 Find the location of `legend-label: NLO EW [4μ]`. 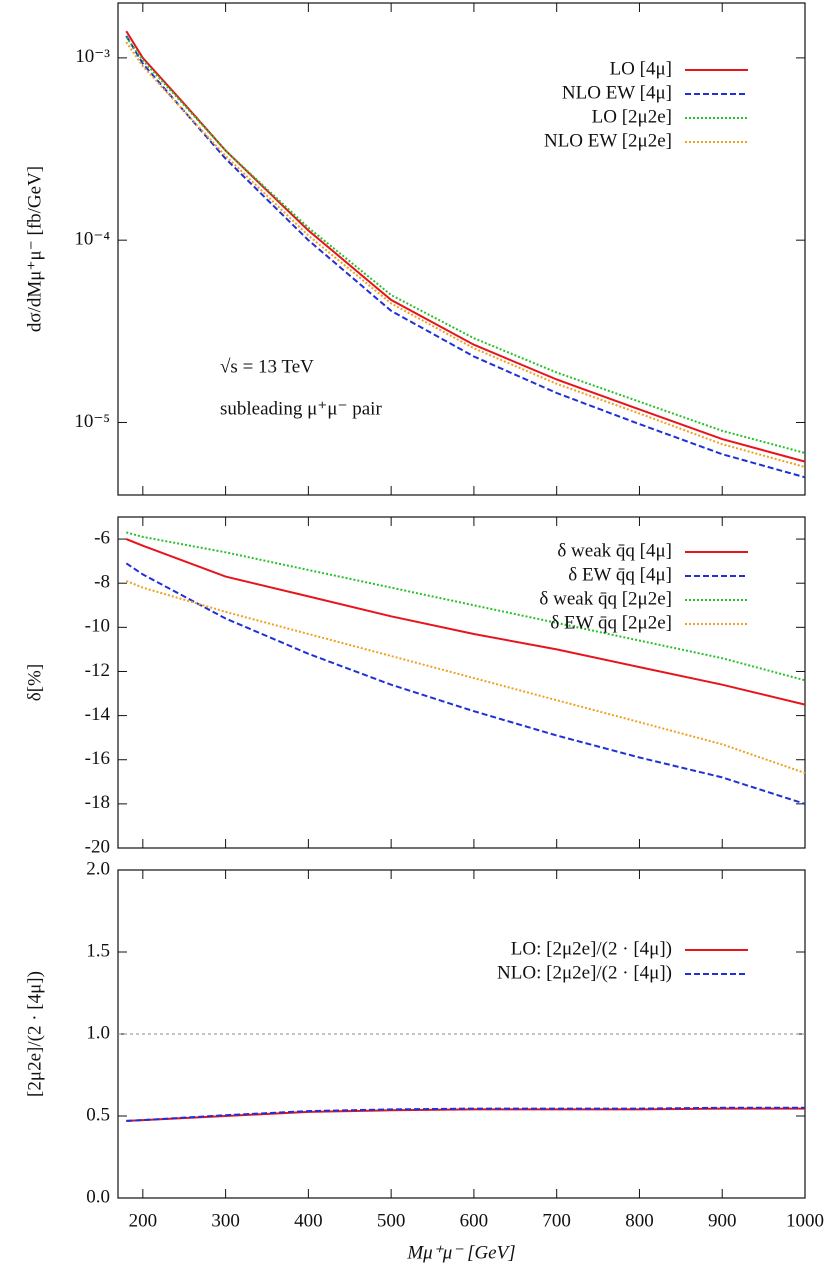

legend-label: NLO EW [4μ] is located at coordinates (617, 92).